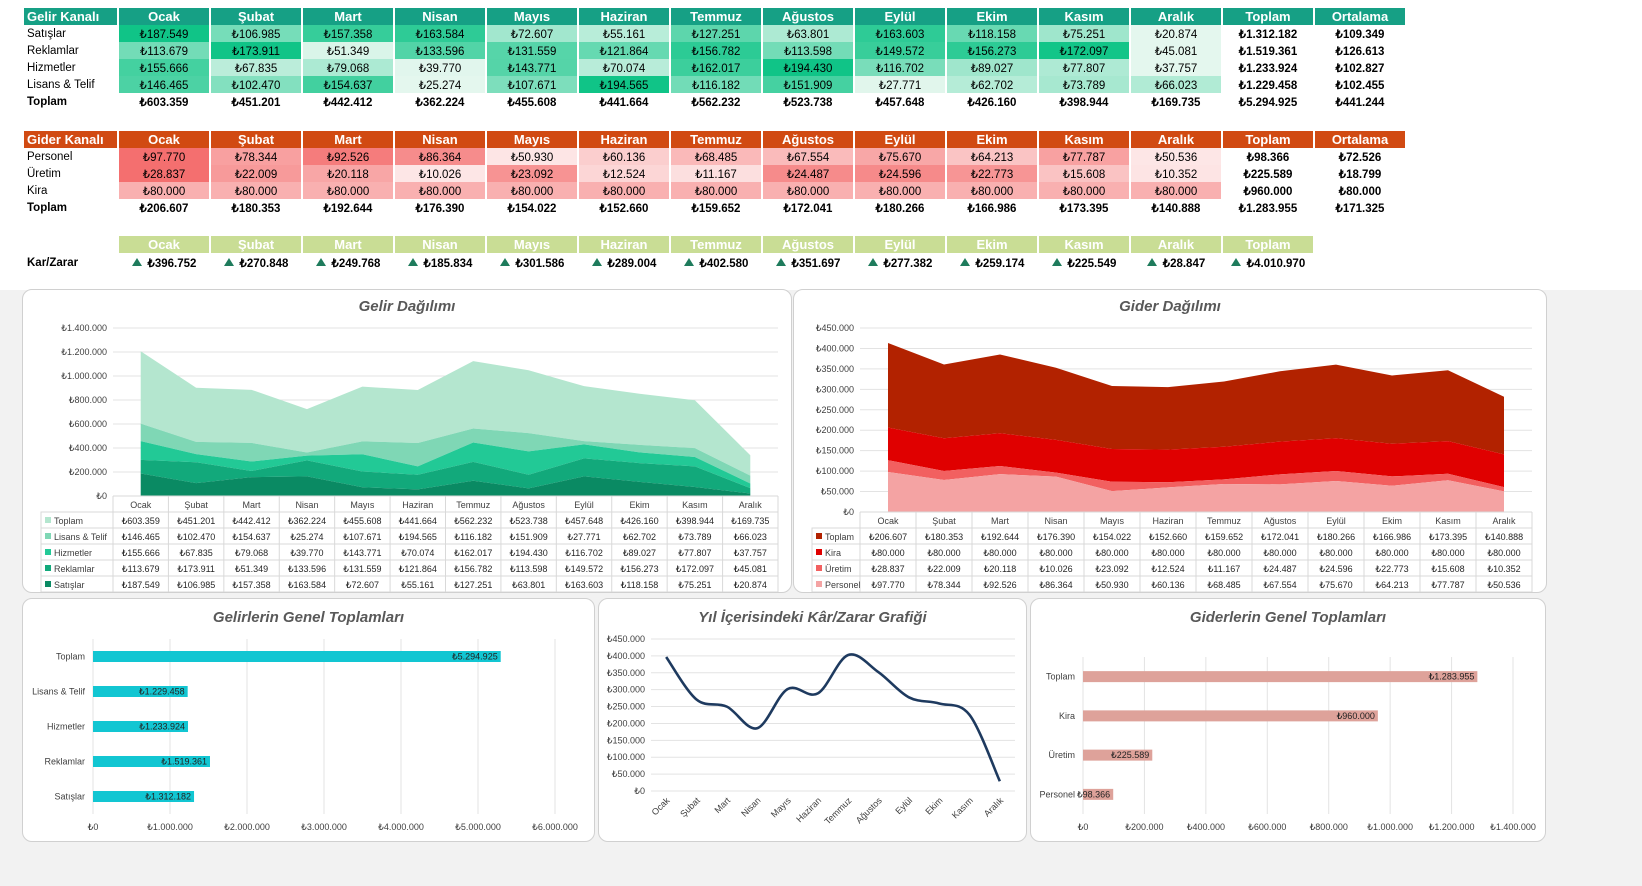 The height and width of the screenshot is (886, 1642). What do you see at coordinates (833, 717) in the screenshot?
I see `profit-line` at bounding box center [833, 717].